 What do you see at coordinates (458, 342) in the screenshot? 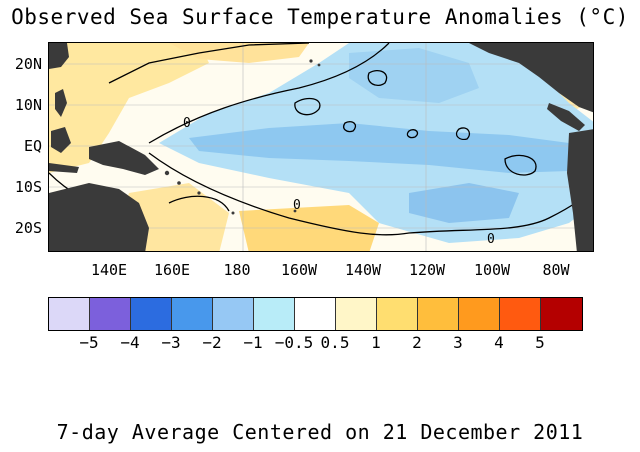
I see `color-scale-tick-label: 3` at bounding box center [458, 342].